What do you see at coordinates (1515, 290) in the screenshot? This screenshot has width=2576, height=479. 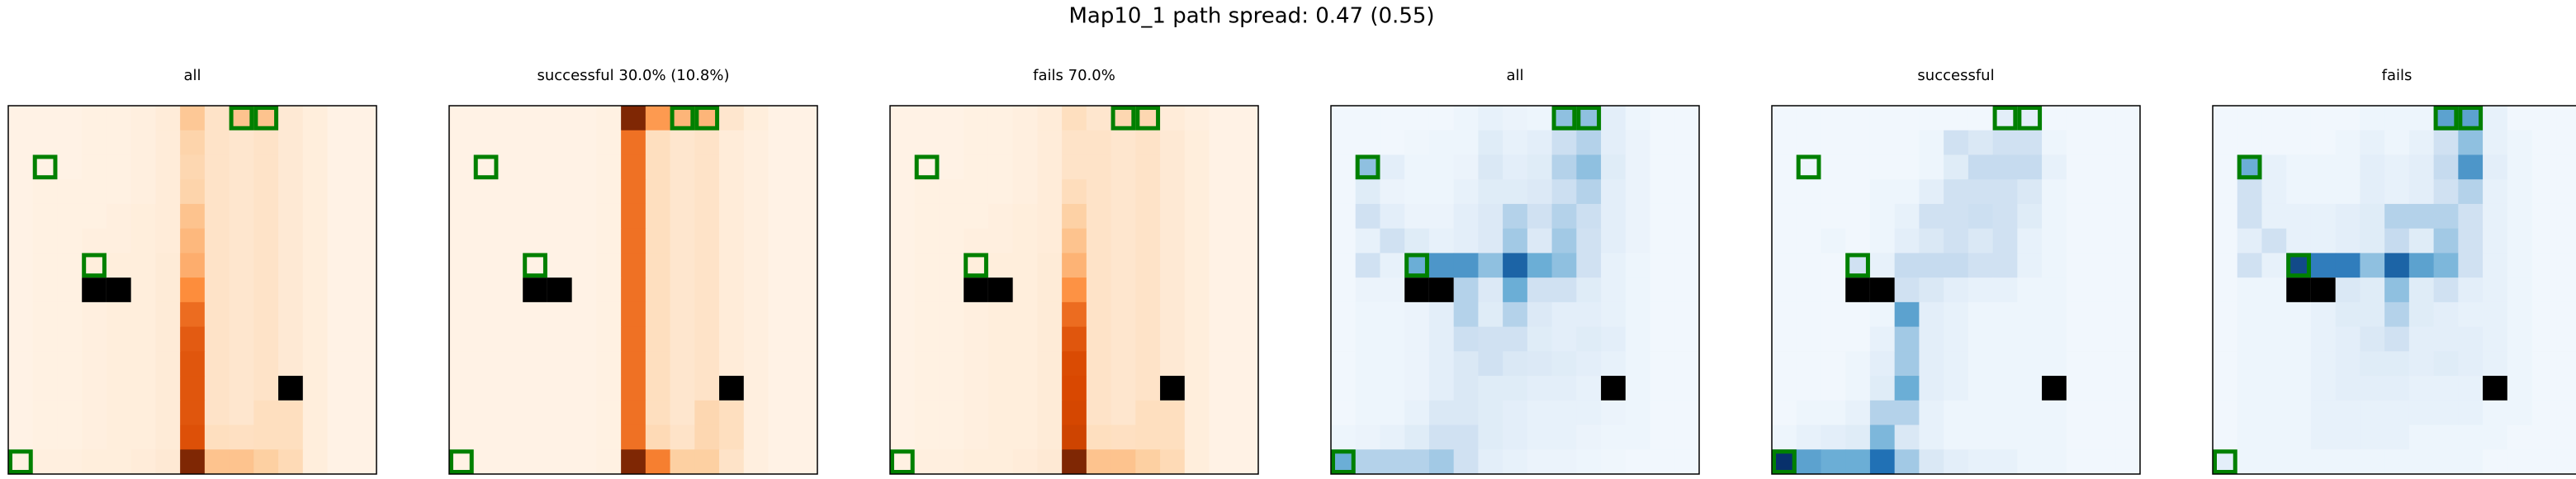 I see `panel-frame` at bounding box center [1515, 290].